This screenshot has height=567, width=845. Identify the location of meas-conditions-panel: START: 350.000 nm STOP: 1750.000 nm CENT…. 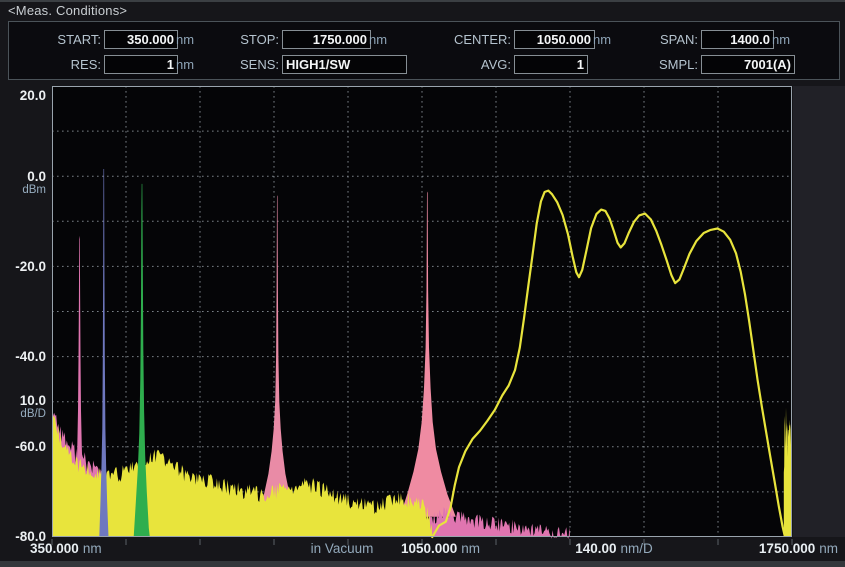
(424, 50).